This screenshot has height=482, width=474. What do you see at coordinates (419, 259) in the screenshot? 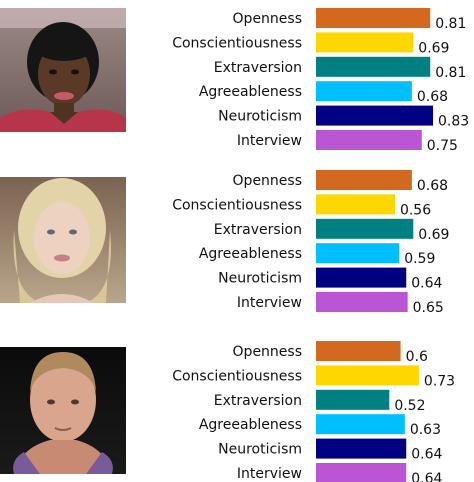
I see `value-label-agreeableness: 0.59` at bounding box center [419, 259].